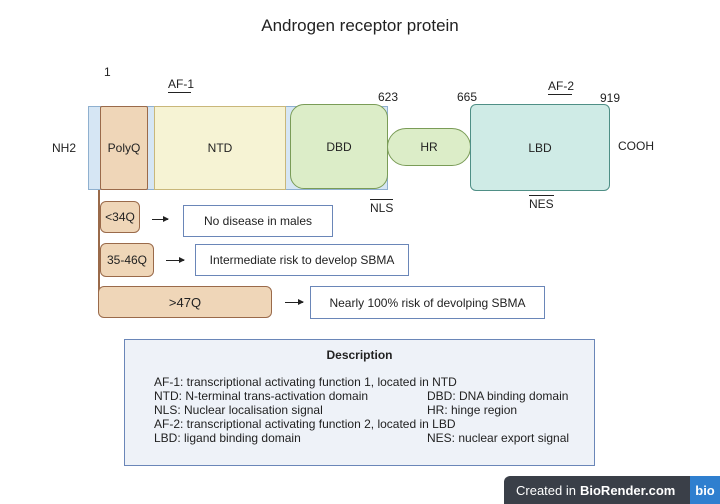 The image size is (720, 504). I want to click on dbd-label: DBD, so click(339, 146).